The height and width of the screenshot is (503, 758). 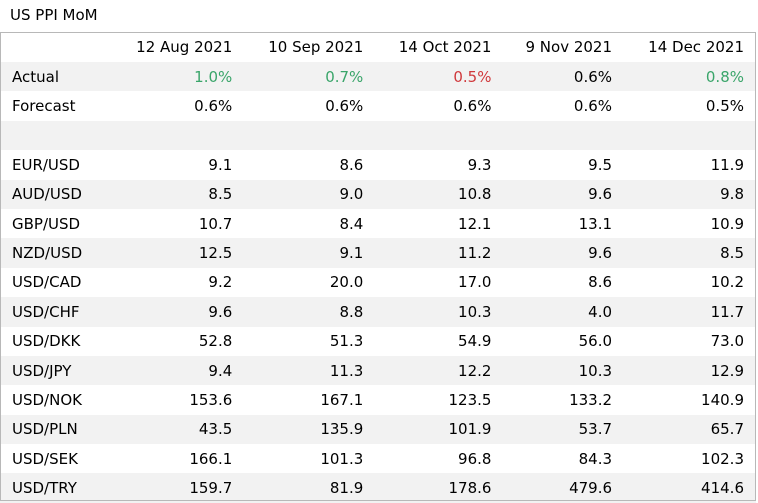 I want to click on spacer-row, so click(x=378, y=135).